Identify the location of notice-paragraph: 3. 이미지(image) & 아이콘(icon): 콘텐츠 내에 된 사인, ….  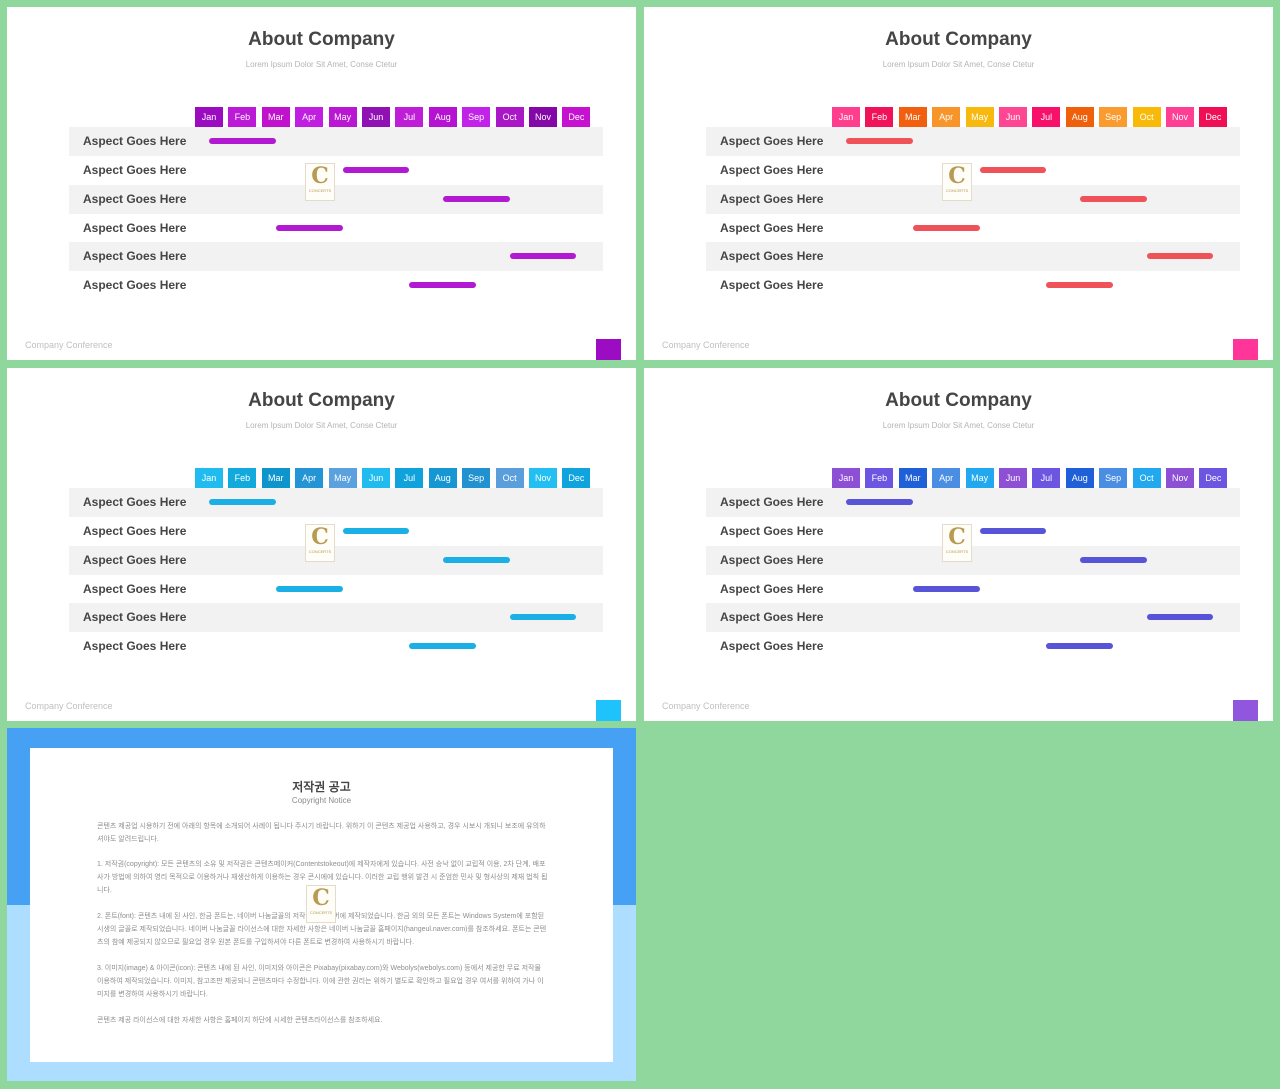
(320, 981).